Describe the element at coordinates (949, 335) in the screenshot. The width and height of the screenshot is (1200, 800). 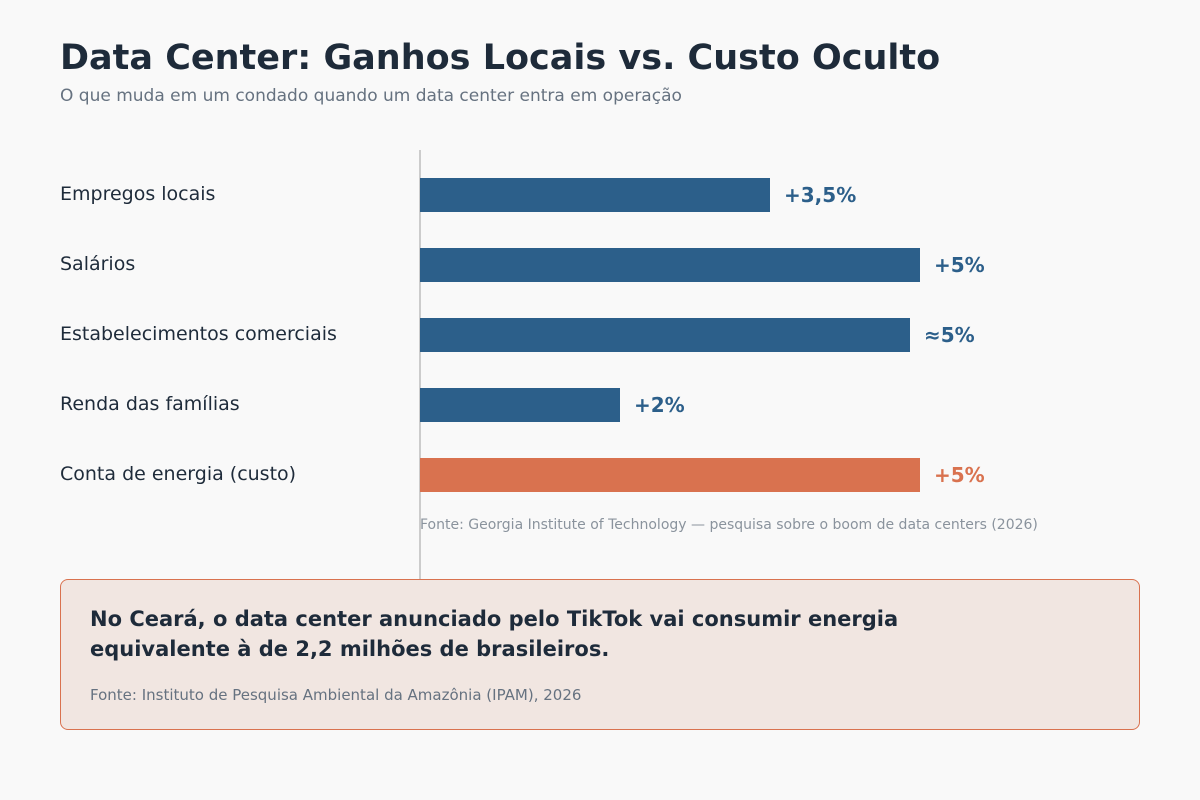
I see `value-label: ≈5%` at that location.